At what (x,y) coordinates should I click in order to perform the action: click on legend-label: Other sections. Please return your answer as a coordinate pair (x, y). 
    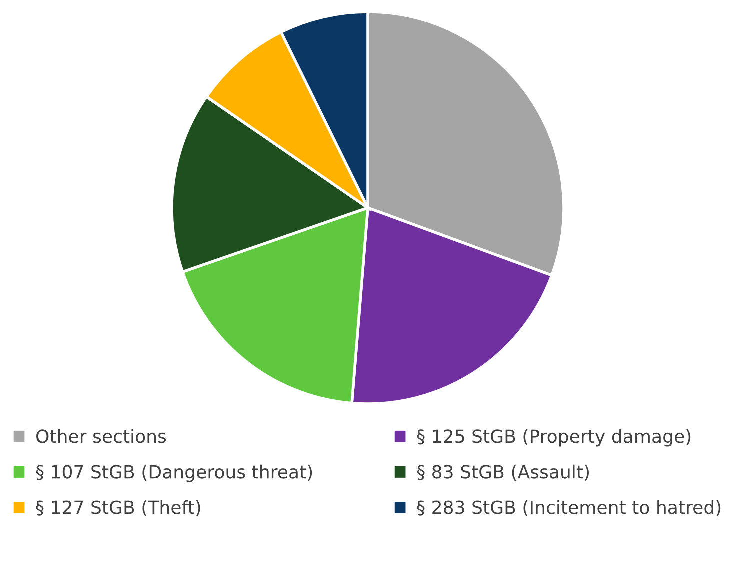
    Looking at the image, I should click on (101, 436).